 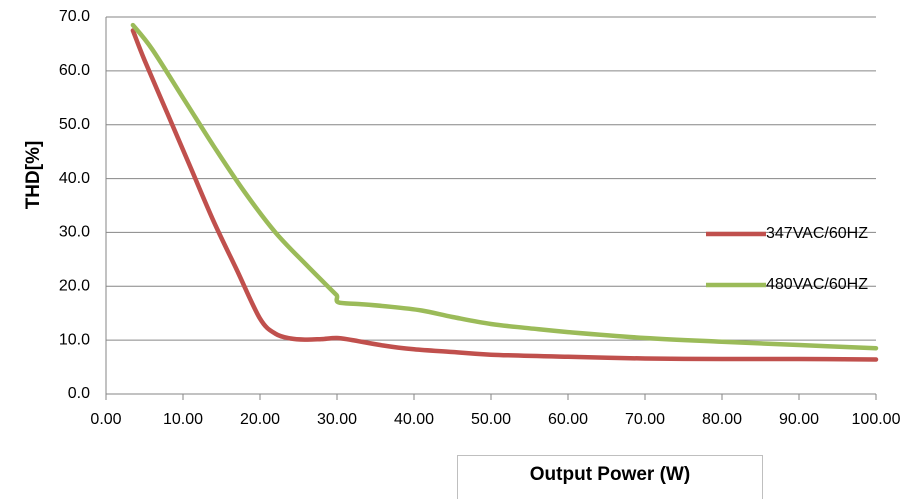 I want to click on x-tick-label: 40.00, so click(x=414, y=419).